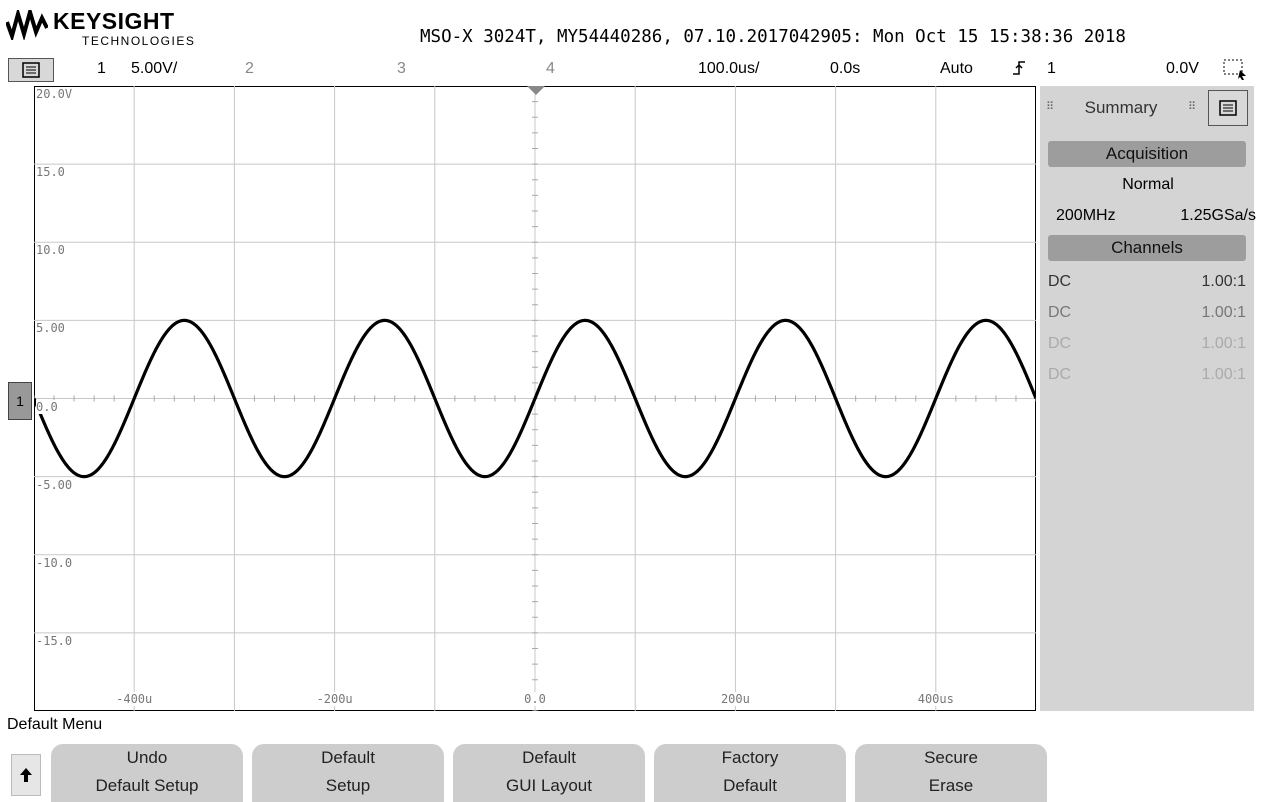 The height and width of the screenshot is (802, 1268). What do you see at coordinates (549, 773) in the screenshot?
I see `default-gui-layout-softkey: Default GUI Layout` at bounding box center [549, 773].